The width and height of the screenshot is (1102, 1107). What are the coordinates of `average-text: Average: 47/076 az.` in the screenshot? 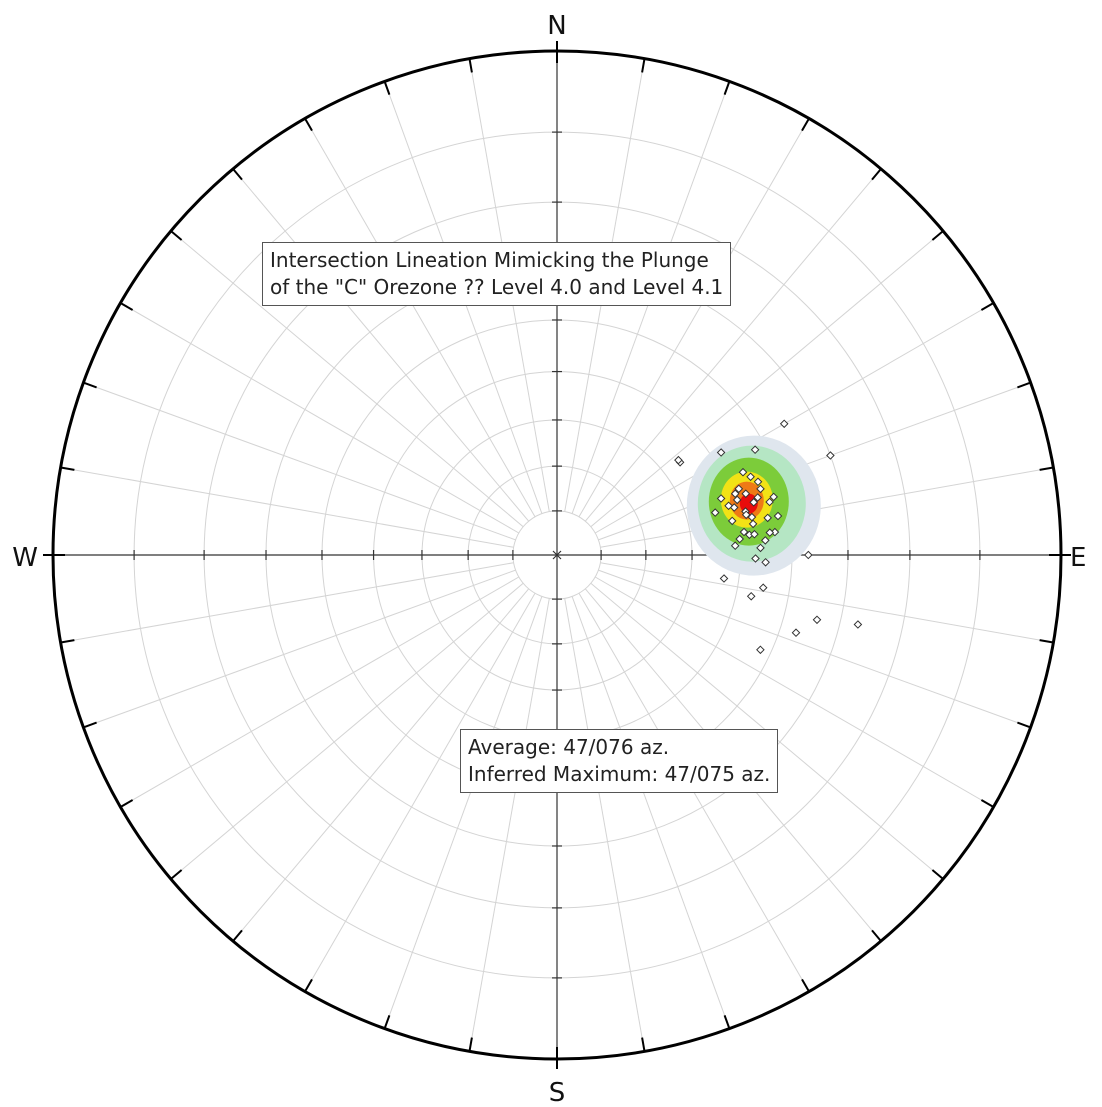 It's located at (569, 747).